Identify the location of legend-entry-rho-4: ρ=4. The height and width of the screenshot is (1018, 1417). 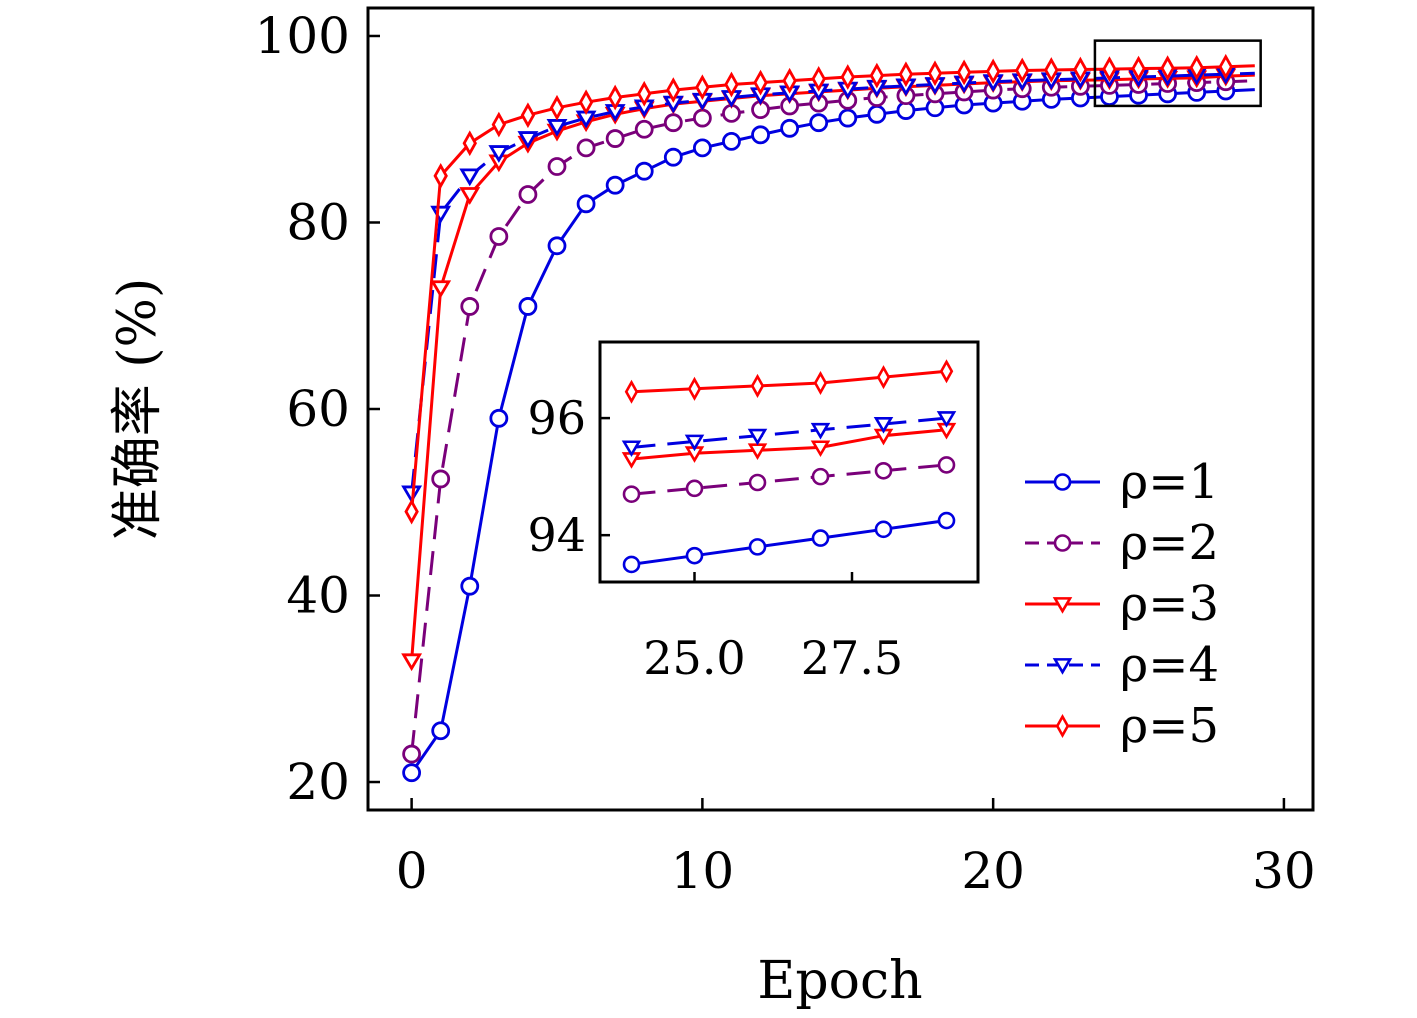
(1122, 665).